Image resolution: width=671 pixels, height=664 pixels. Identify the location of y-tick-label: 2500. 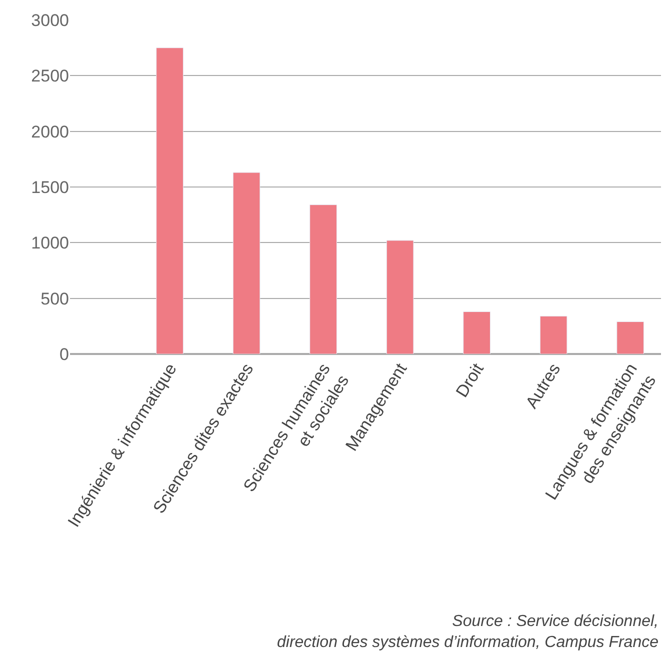
(50, 76).